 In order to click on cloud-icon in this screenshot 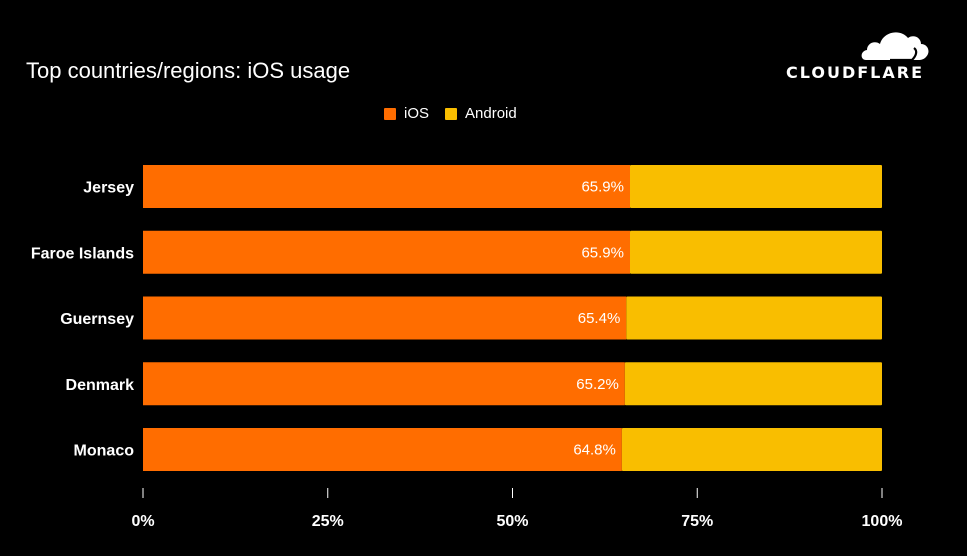, I will do `click(895, 47)`.